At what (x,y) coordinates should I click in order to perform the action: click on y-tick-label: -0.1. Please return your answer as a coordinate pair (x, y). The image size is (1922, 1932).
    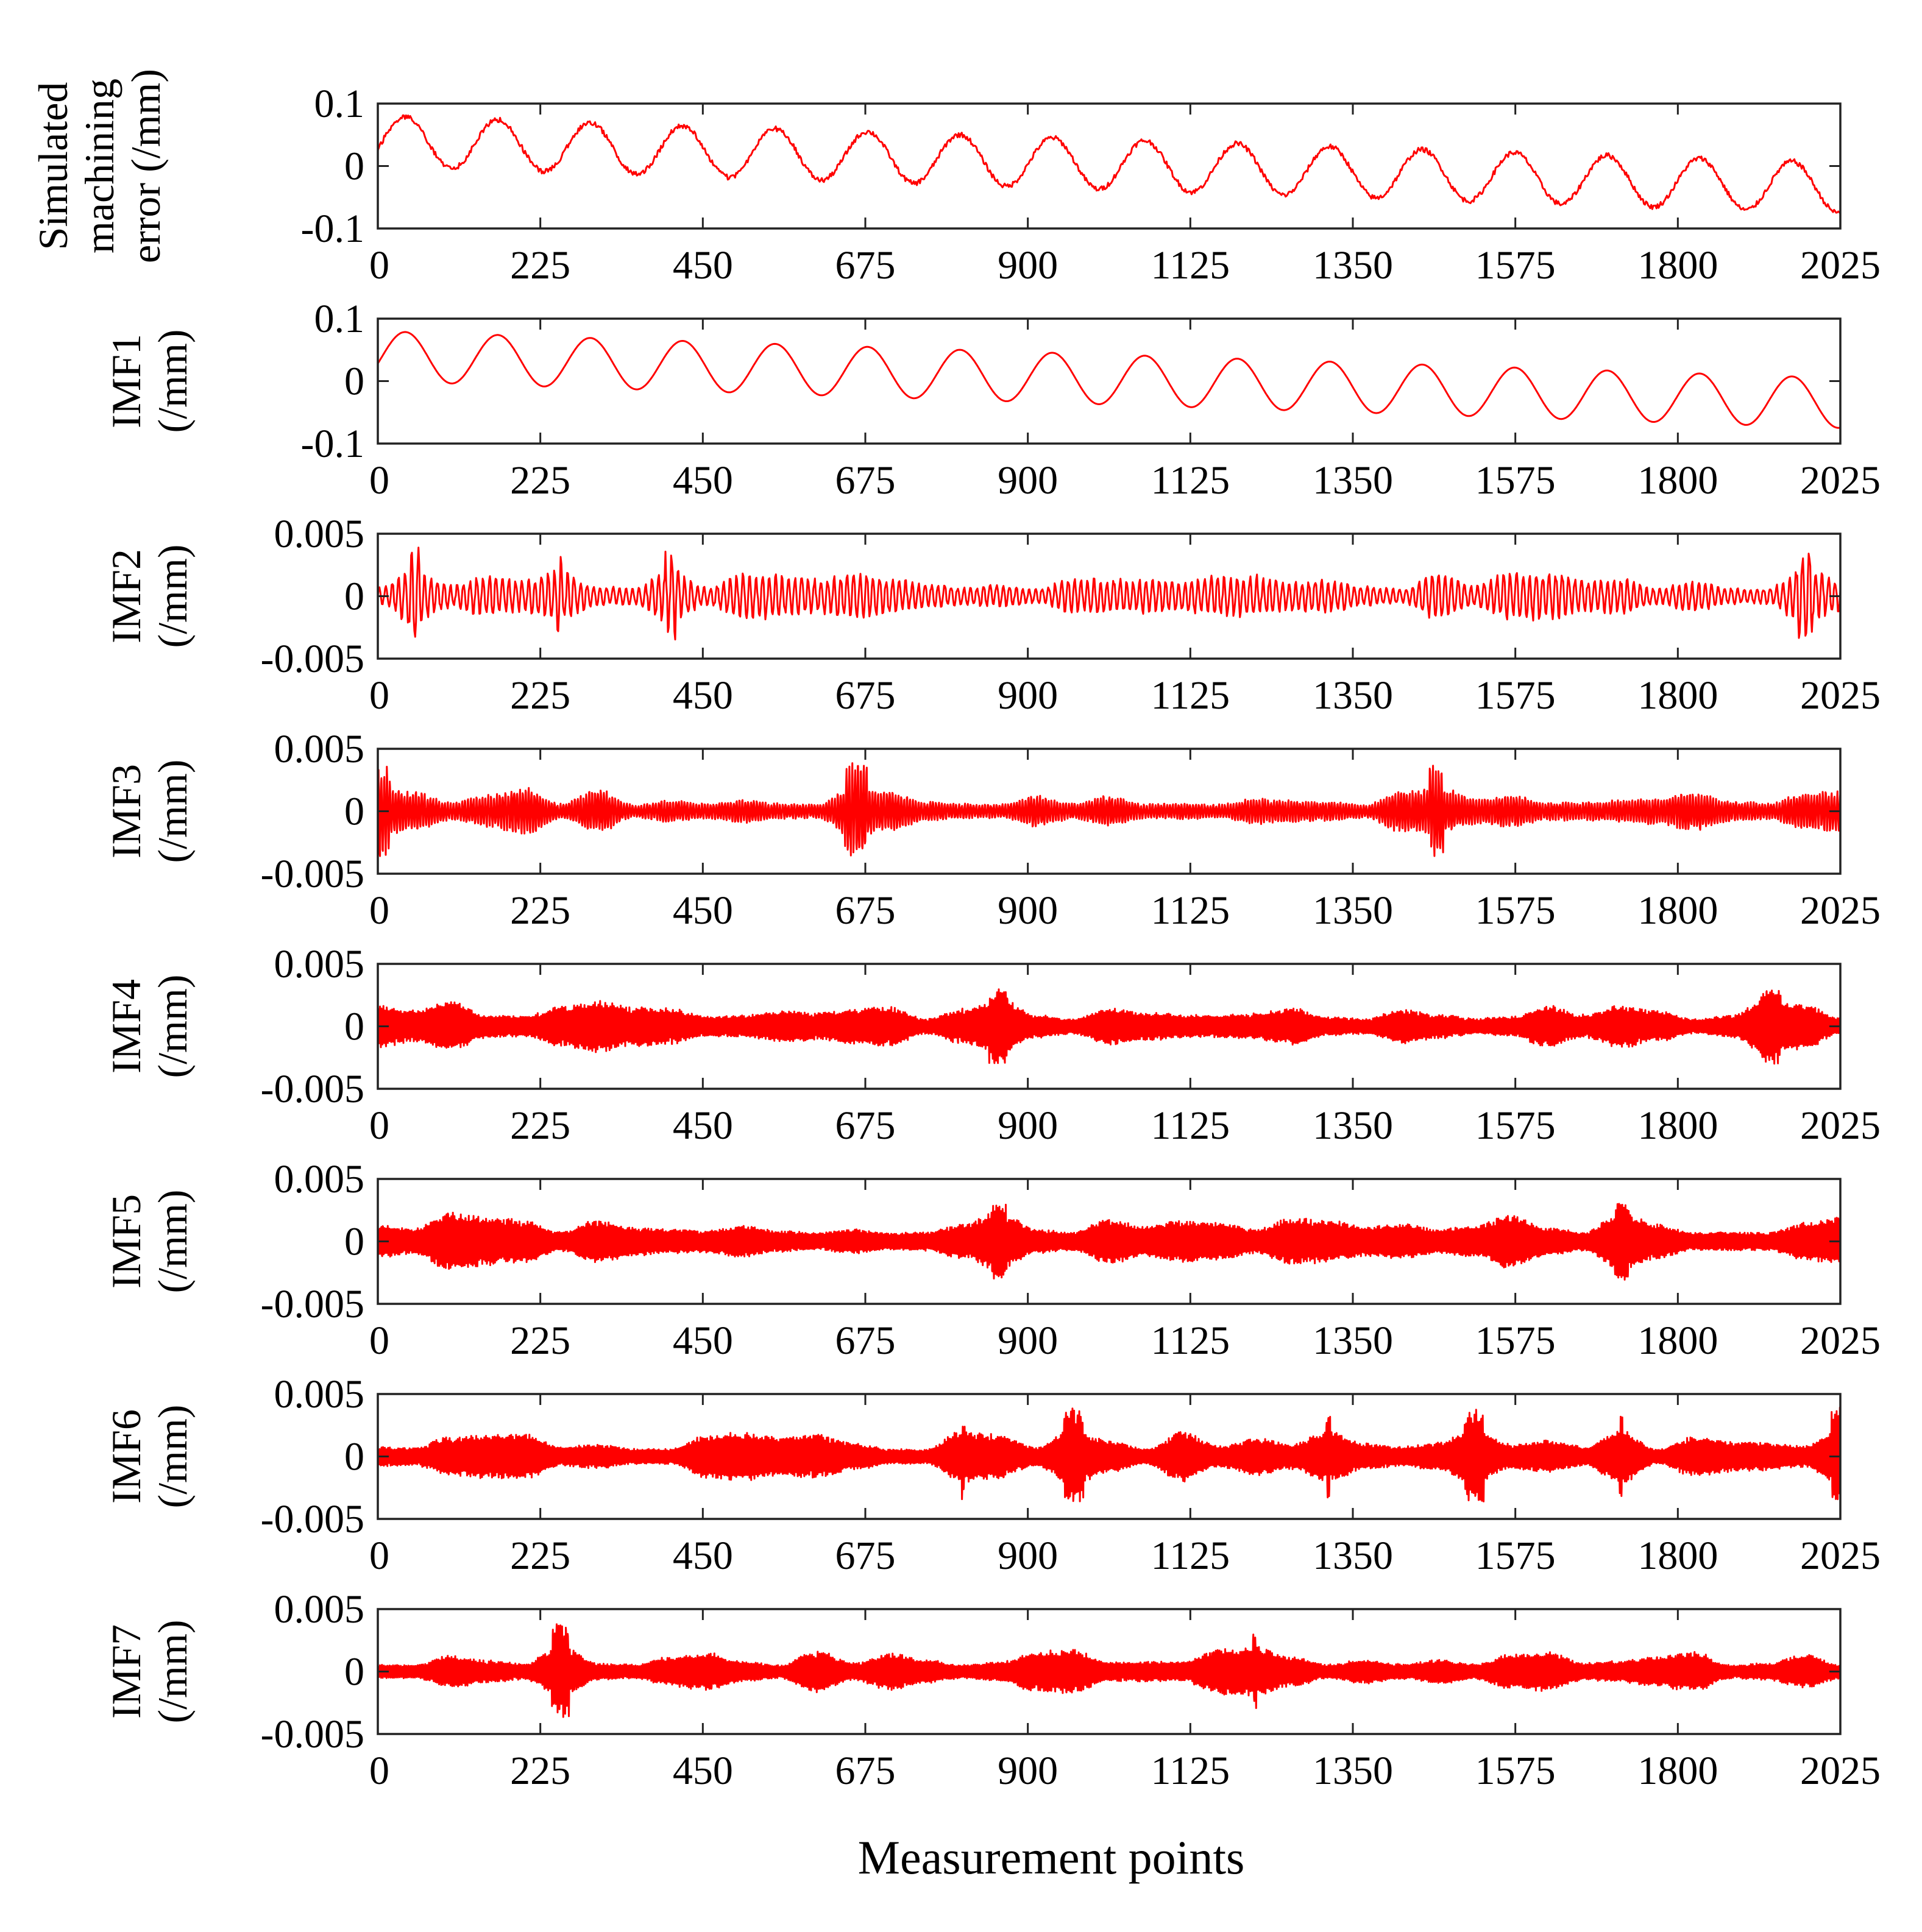
    Looking at the image, I should click on (332, 229).